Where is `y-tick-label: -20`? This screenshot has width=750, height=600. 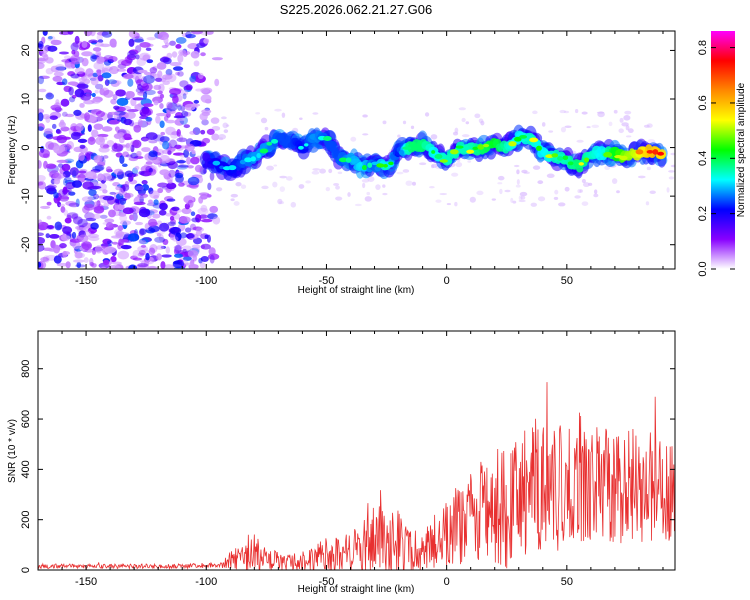 y-tick-label: -20 is located at coordinates (26, 245).